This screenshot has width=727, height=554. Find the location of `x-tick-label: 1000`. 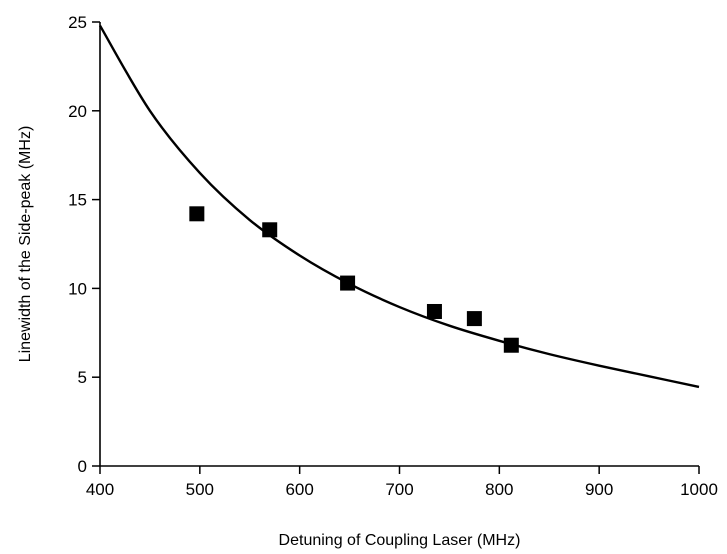

x-tick-label: 1000 is located at coordinates (699, 489).